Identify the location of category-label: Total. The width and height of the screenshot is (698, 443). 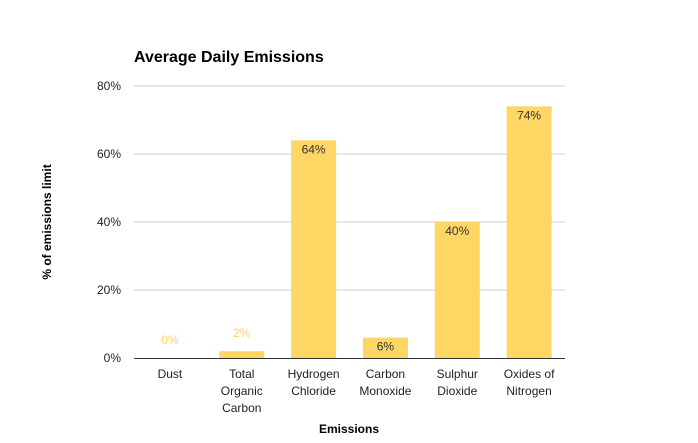
(241, 374).